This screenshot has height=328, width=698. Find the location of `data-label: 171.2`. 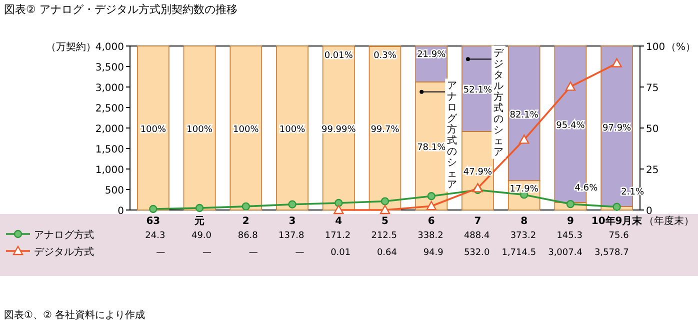

data-label: 171.2 is located at coordinates (337, 236).